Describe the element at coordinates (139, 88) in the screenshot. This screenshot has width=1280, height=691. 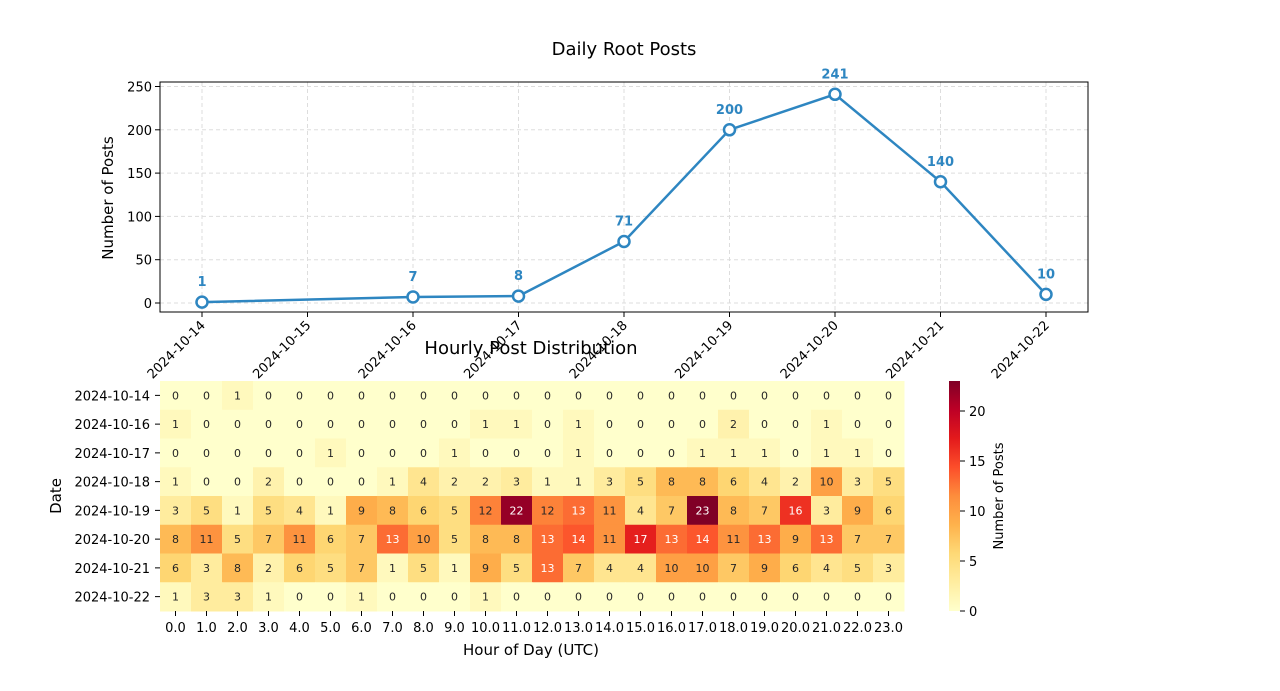
I see `y-tick-label: 250` at that location.